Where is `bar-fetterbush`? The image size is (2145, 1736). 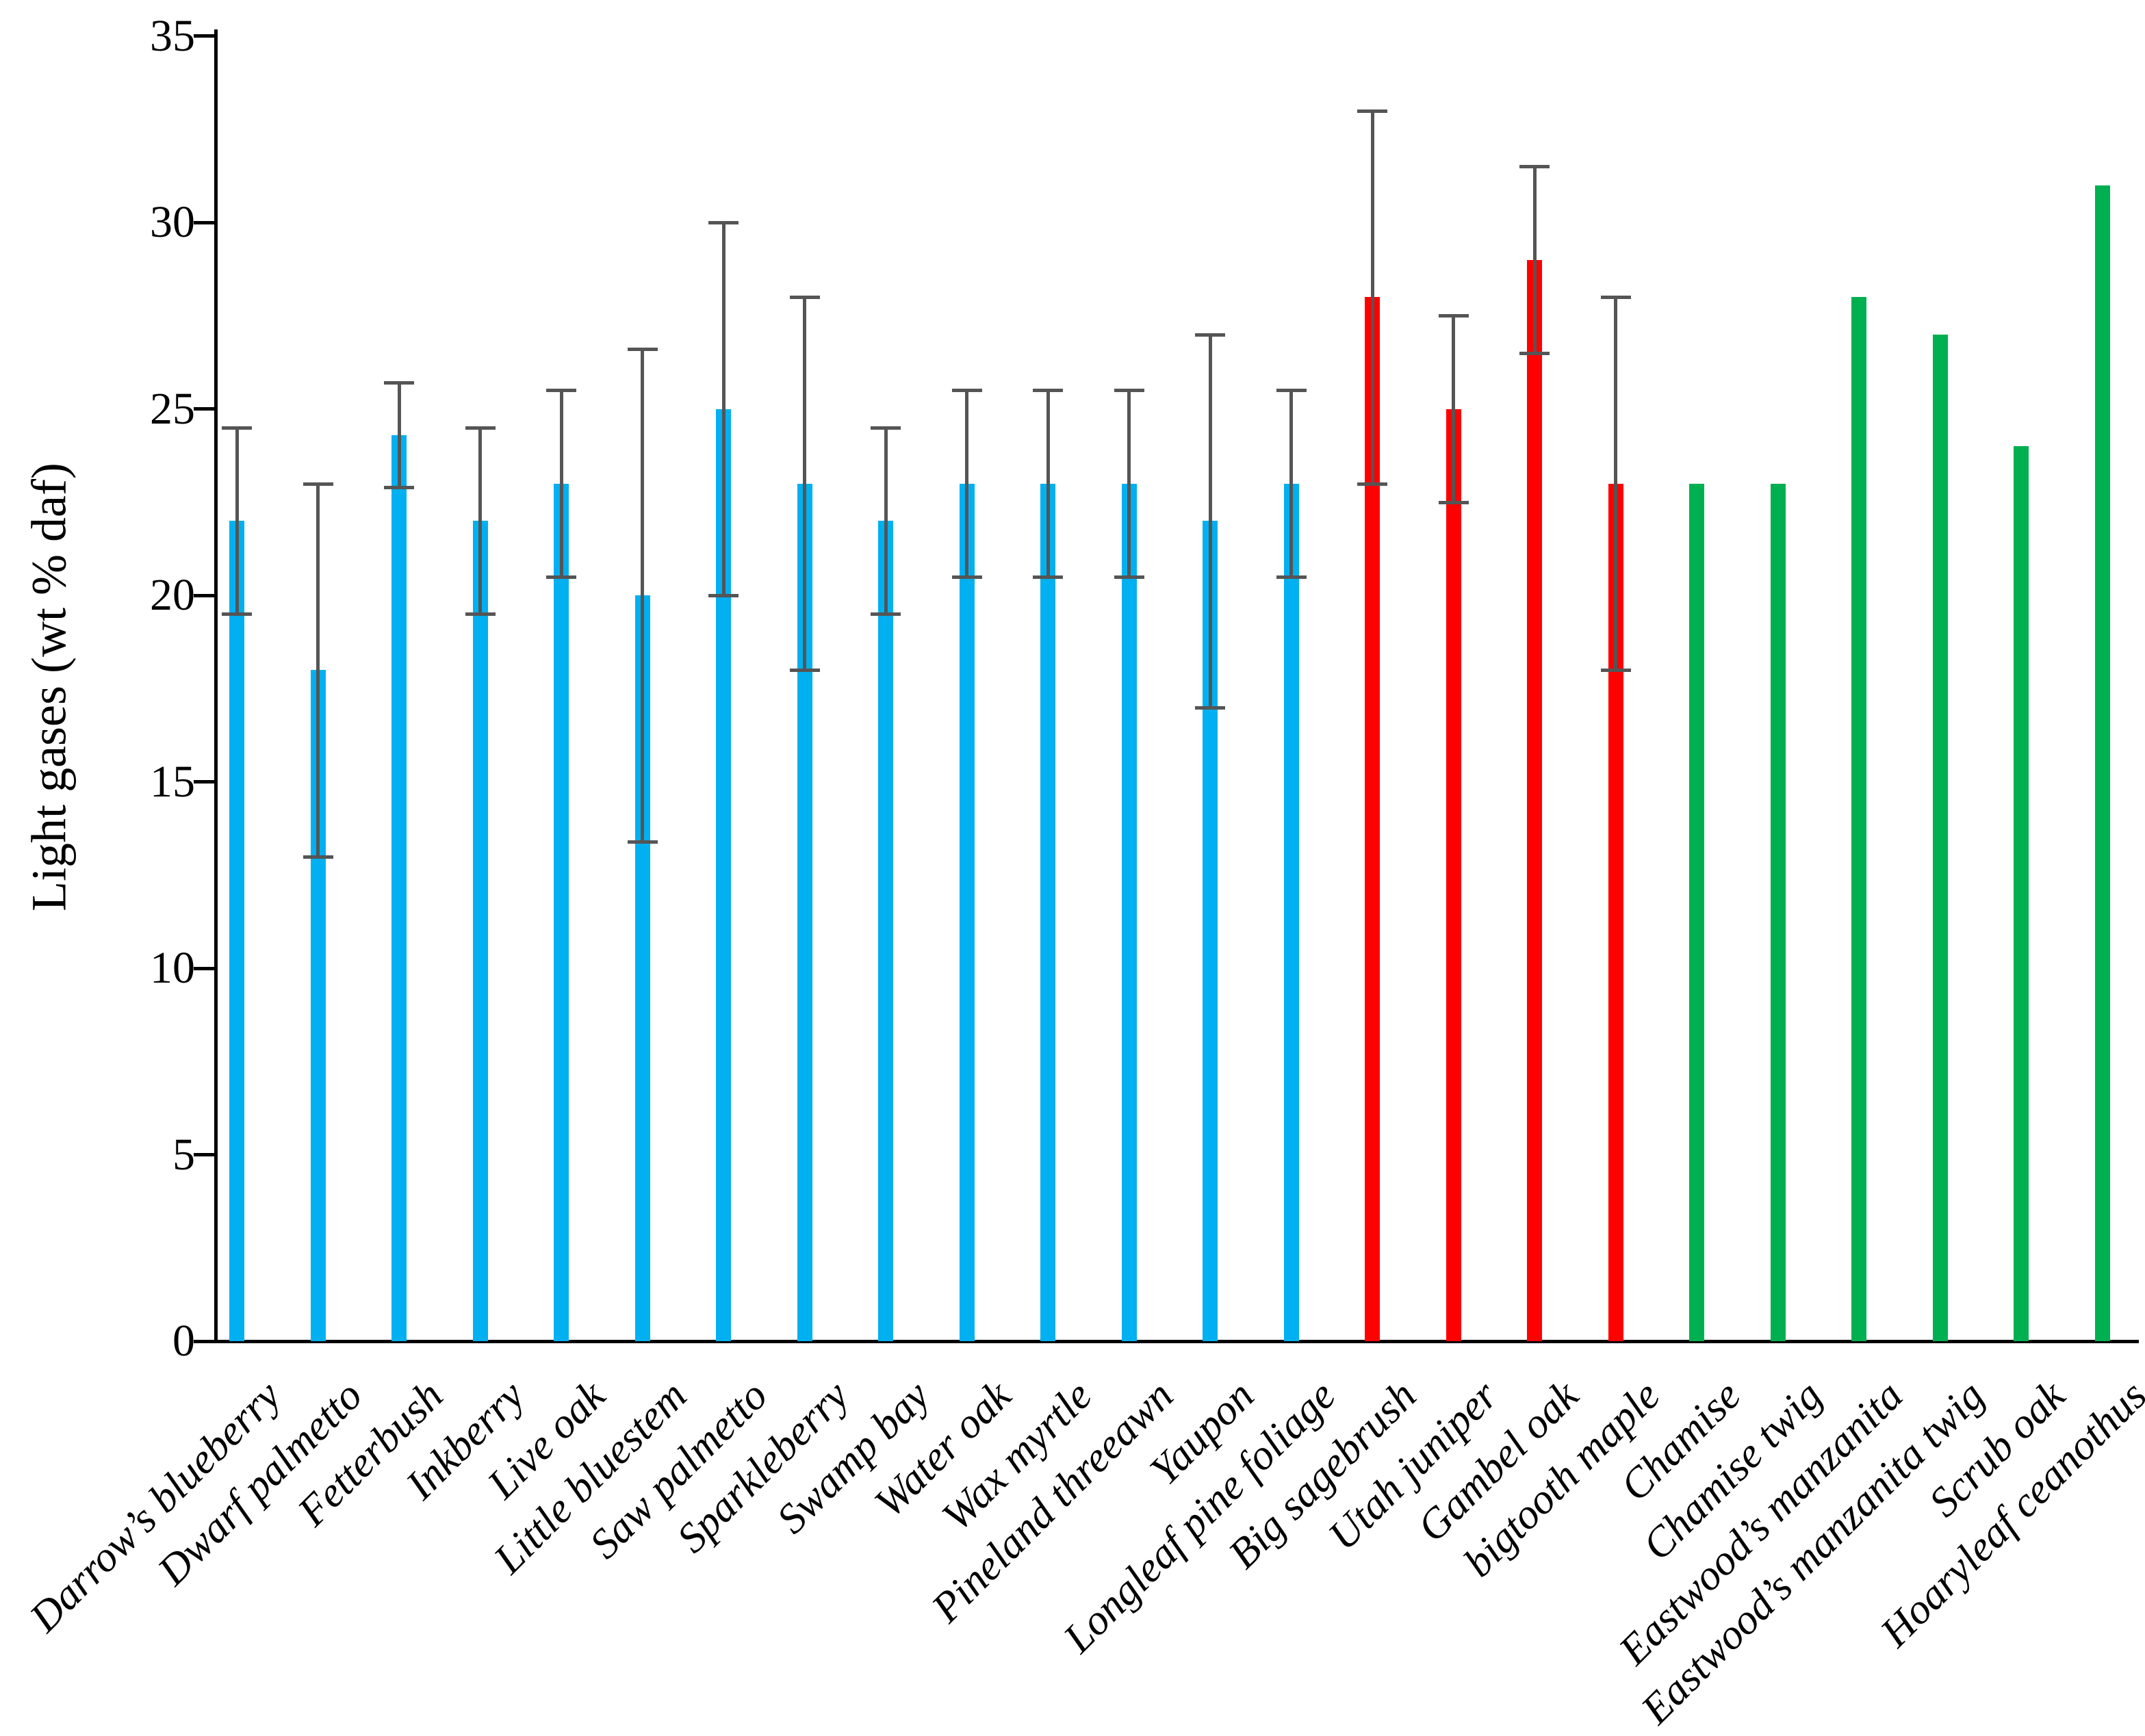 bar-fetterbush is located at coordinates (399, 888).